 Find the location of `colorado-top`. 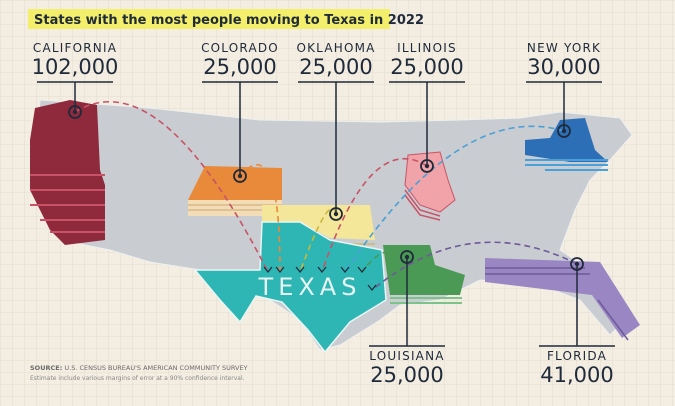

colorado-top is located at coordinates (235, 183).